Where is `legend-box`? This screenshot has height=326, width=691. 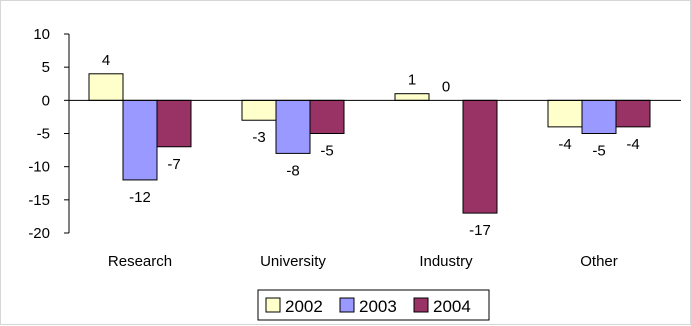 legend-box is located at coordinates (373, 305).